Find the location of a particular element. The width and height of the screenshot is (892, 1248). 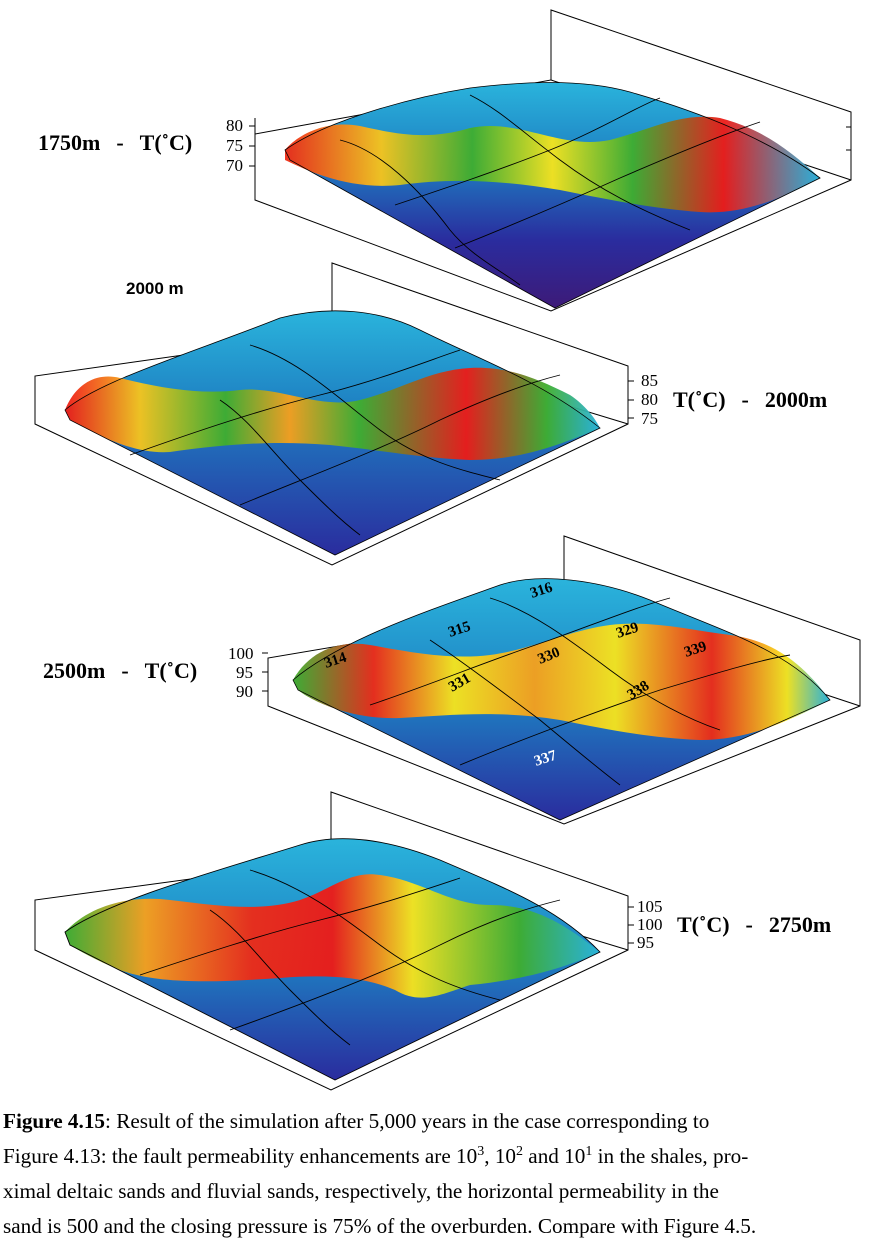

caption-sup-3: 1 is located at coordinates (589, 1151).